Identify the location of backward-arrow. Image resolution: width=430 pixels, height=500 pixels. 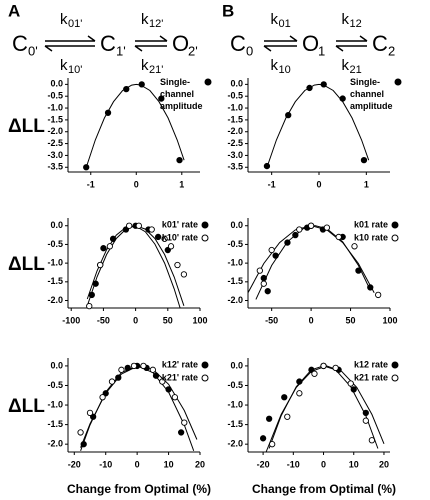
(69, 48).